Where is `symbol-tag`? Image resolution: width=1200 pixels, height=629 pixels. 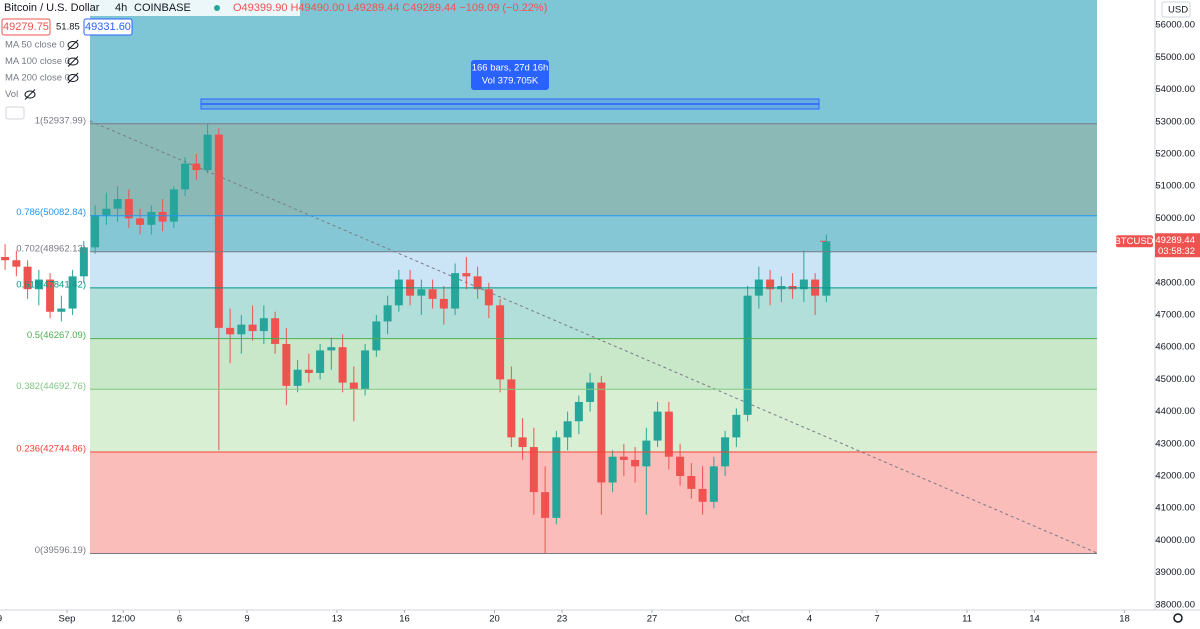
symbol-tag is located at coordinates (1134, 241).